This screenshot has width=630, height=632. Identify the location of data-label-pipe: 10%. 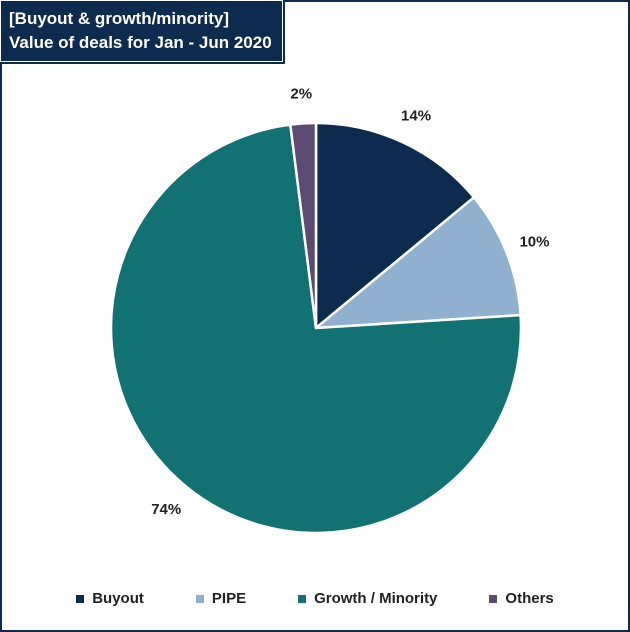
(534, 241).